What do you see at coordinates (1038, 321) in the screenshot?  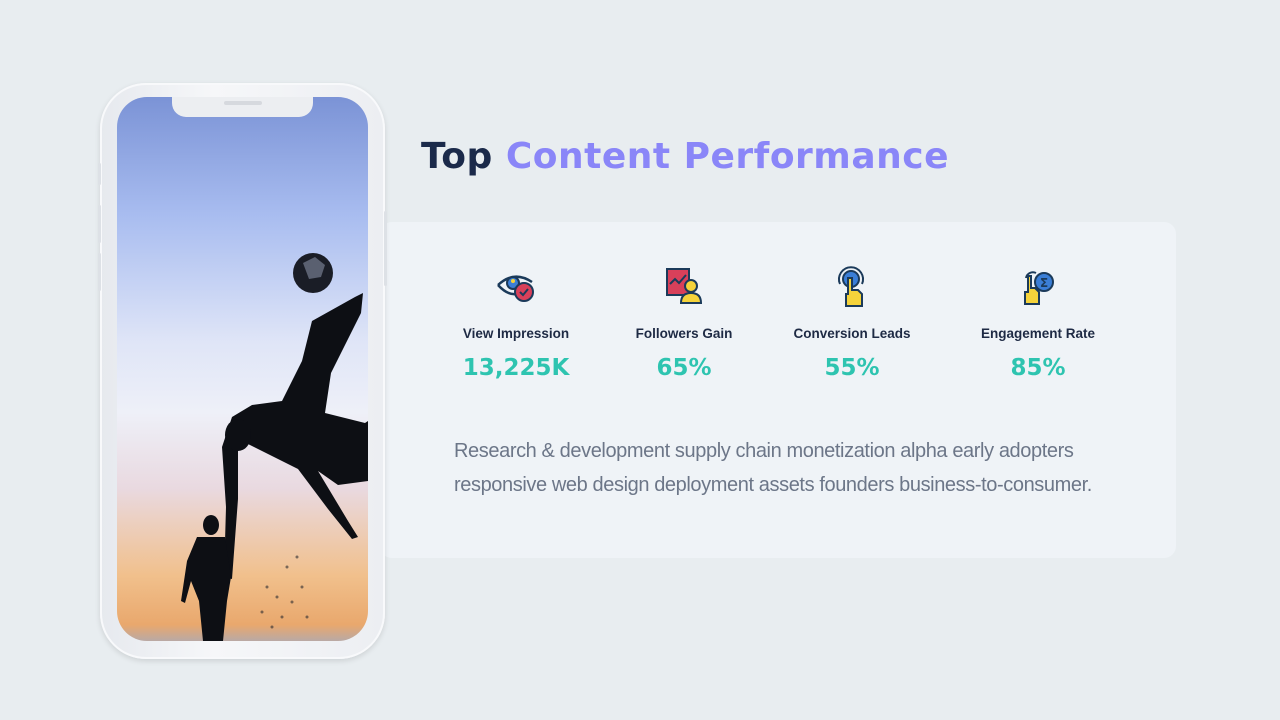 I see `stat-engagement-rate: Σ Engagement Rate 85%` at bounding box center [1038, 321].